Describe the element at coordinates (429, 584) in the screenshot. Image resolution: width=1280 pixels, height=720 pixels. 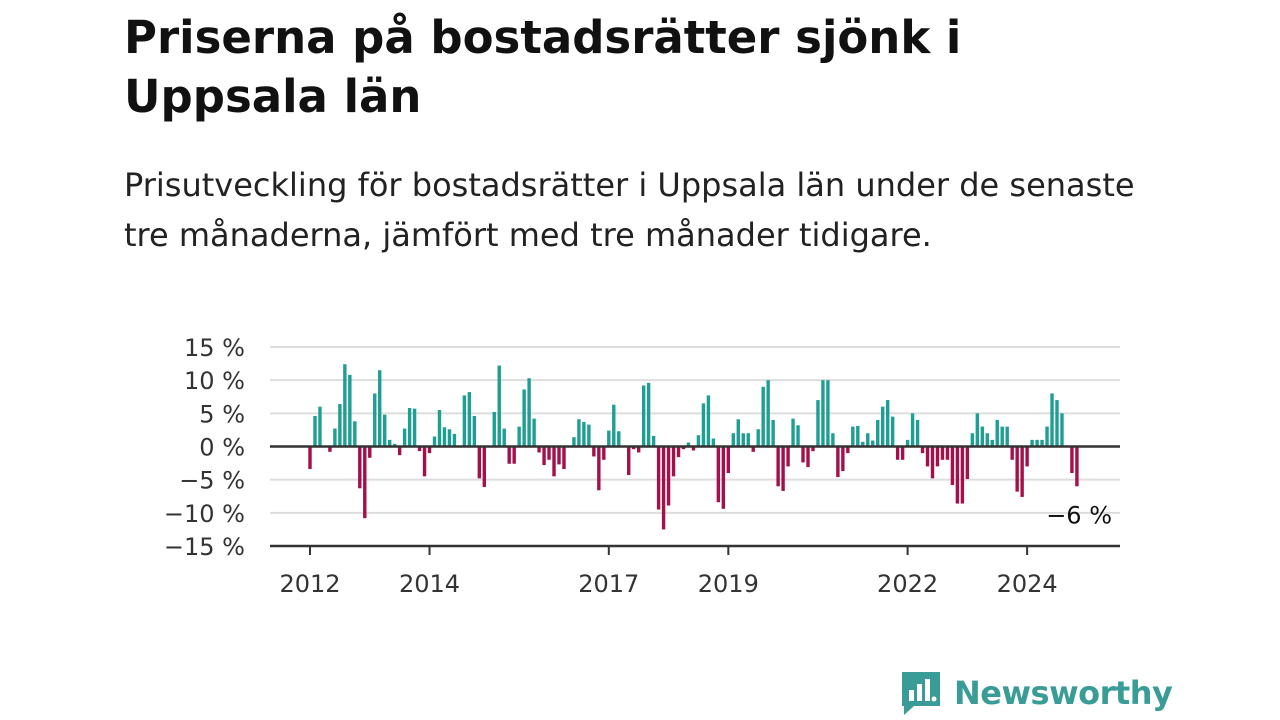
I see `x-tick-label: 2014` at that location.